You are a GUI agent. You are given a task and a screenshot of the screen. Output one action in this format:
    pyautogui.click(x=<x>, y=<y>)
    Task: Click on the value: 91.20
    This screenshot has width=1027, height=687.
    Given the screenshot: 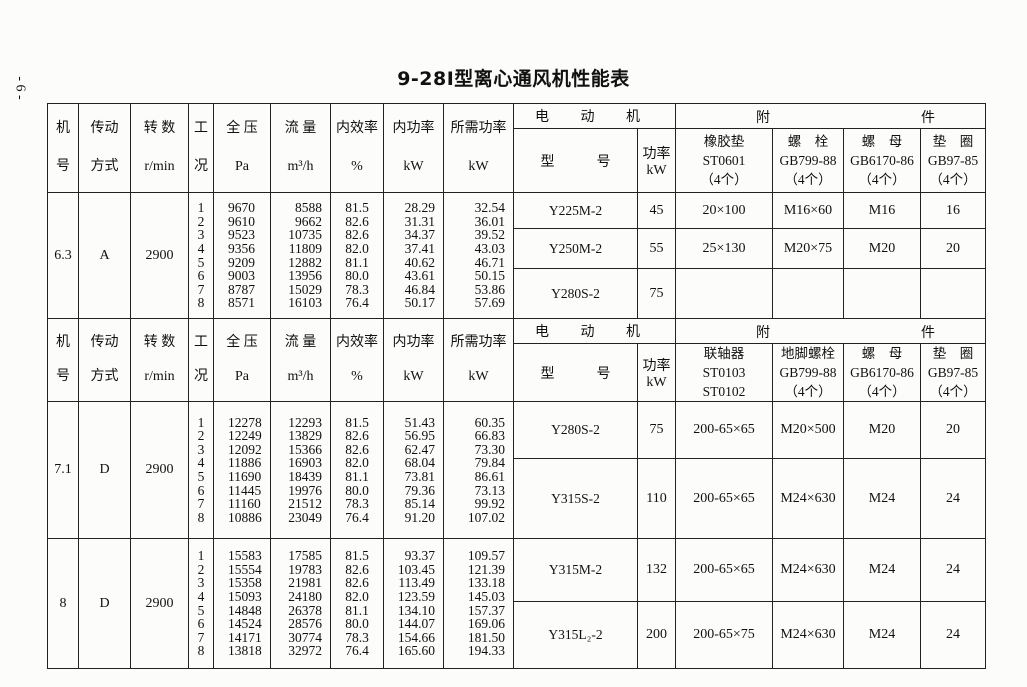 What is the action you would take?
    pyautogui.click(x=419, y=517)
    